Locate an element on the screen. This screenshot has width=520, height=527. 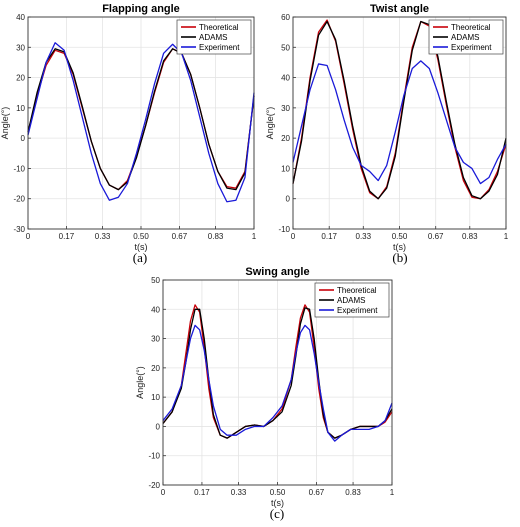
panel-caption: (c) is located at coordinates (277, 513).